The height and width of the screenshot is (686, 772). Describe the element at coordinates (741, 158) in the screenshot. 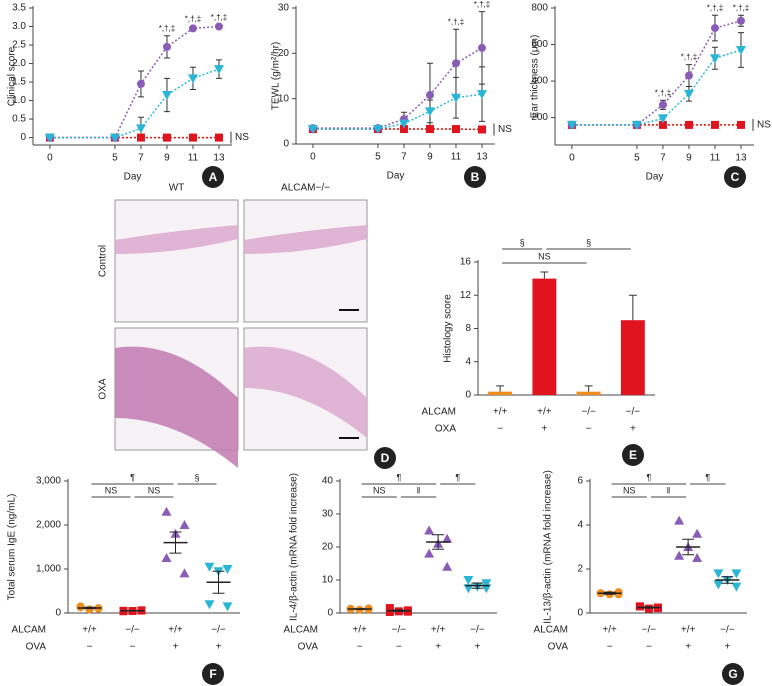

I see `x-tick-label: 13` at that location.